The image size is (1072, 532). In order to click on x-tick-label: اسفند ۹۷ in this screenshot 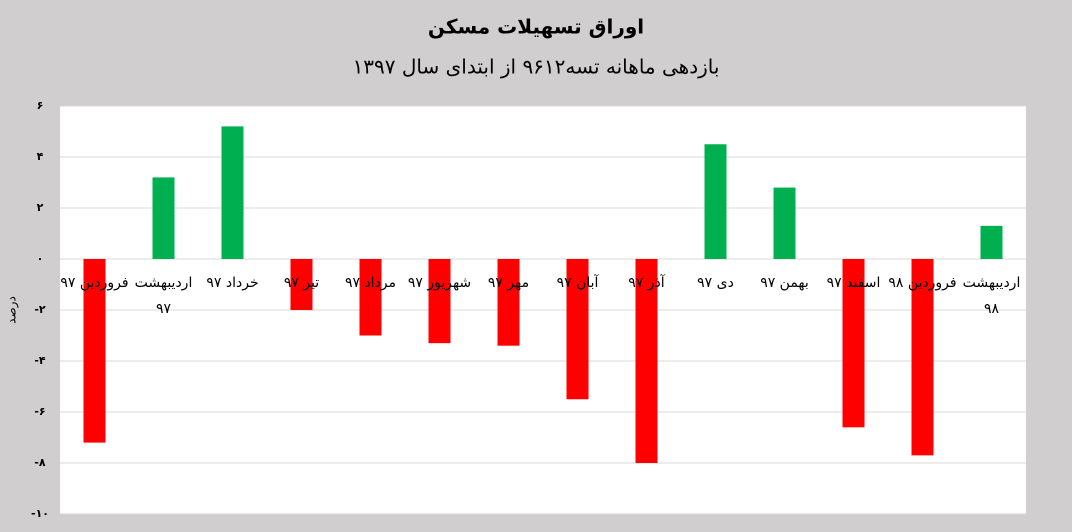, I will do `click(853, 283)`.